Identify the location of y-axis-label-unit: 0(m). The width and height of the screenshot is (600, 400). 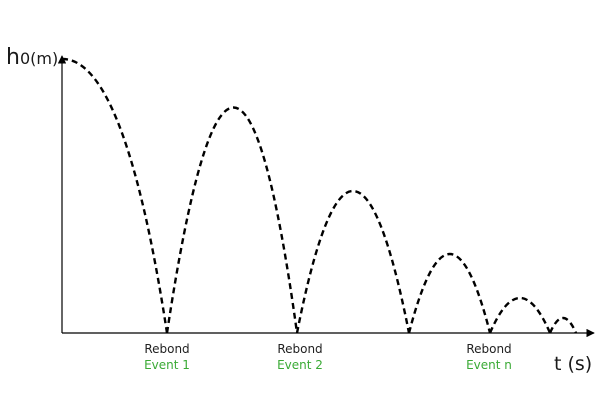
(39, 58).